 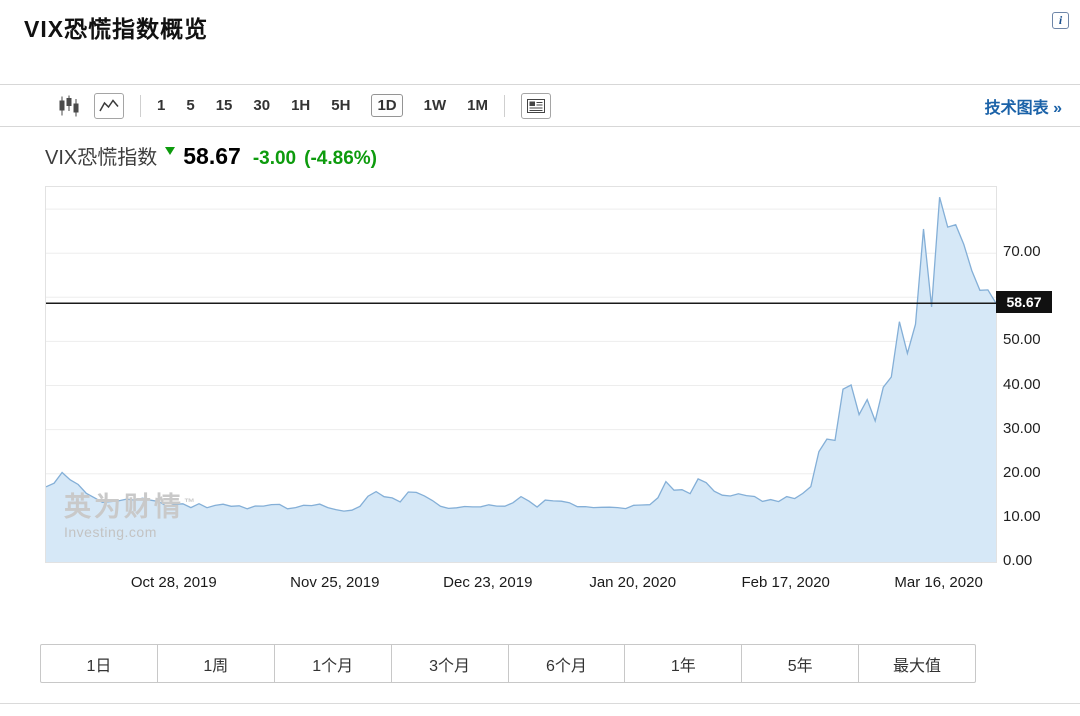 I want to click on y-axis-label: 70.00, so click(x=1022, y=252).